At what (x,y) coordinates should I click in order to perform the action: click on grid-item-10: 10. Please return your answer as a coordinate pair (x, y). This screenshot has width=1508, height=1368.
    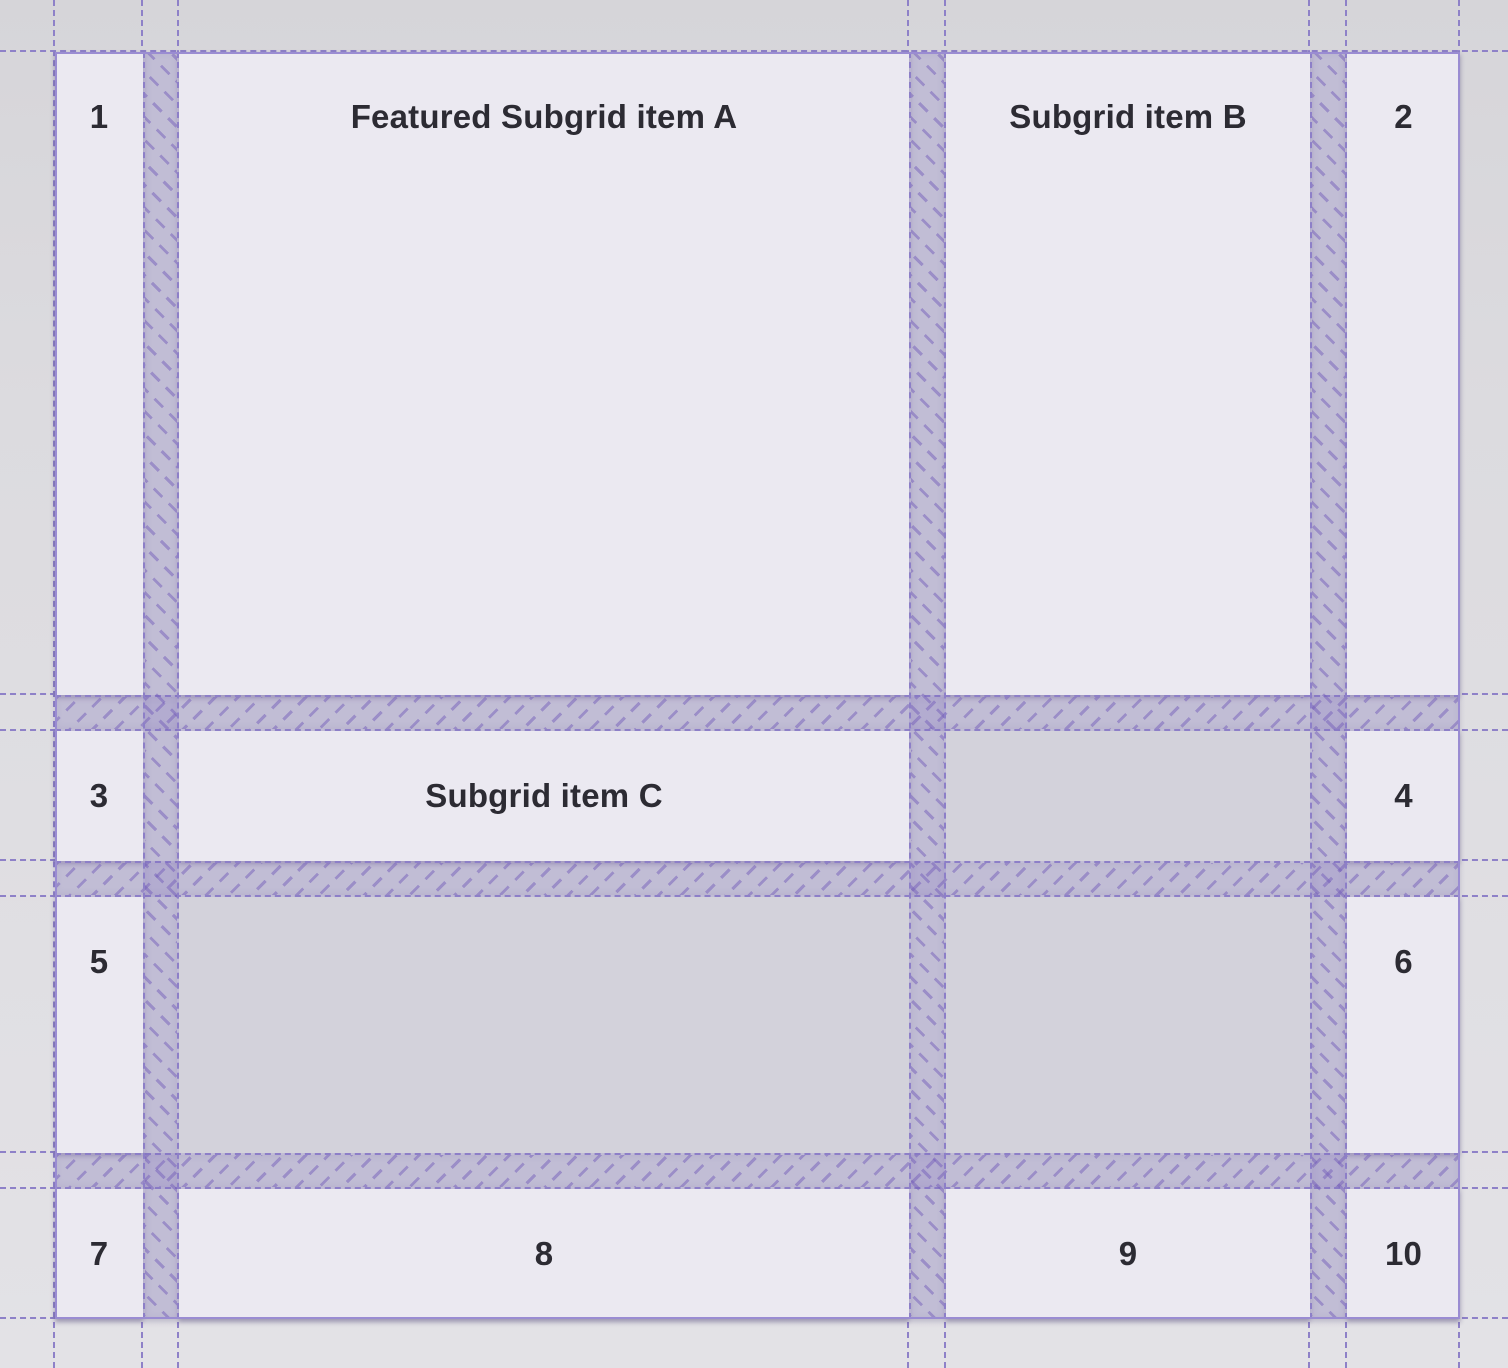
    Looking at the image, I should click on (1403, 1254).